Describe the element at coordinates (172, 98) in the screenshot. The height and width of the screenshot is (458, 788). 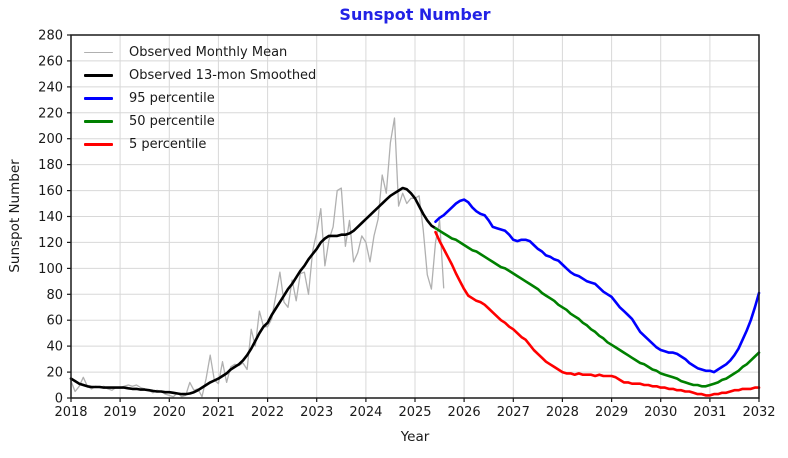
I see `legend-label: 95 percentile` at that location.